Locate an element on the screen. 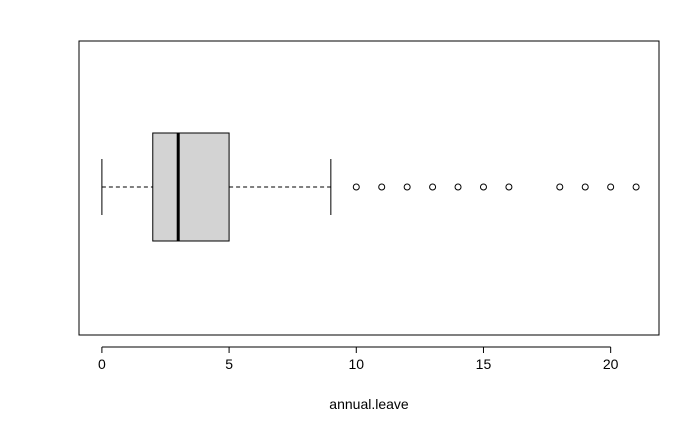  iqr-box is located at coordinates (191, 187).